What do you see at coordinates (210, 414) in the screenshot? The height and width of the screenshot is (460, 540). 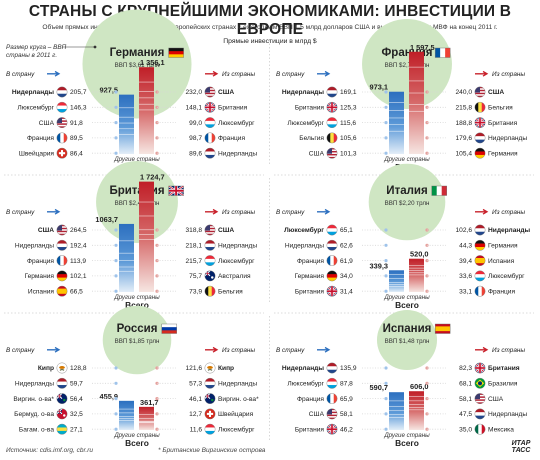 I see `switzerland-flag` at bounding box center [210, 414].